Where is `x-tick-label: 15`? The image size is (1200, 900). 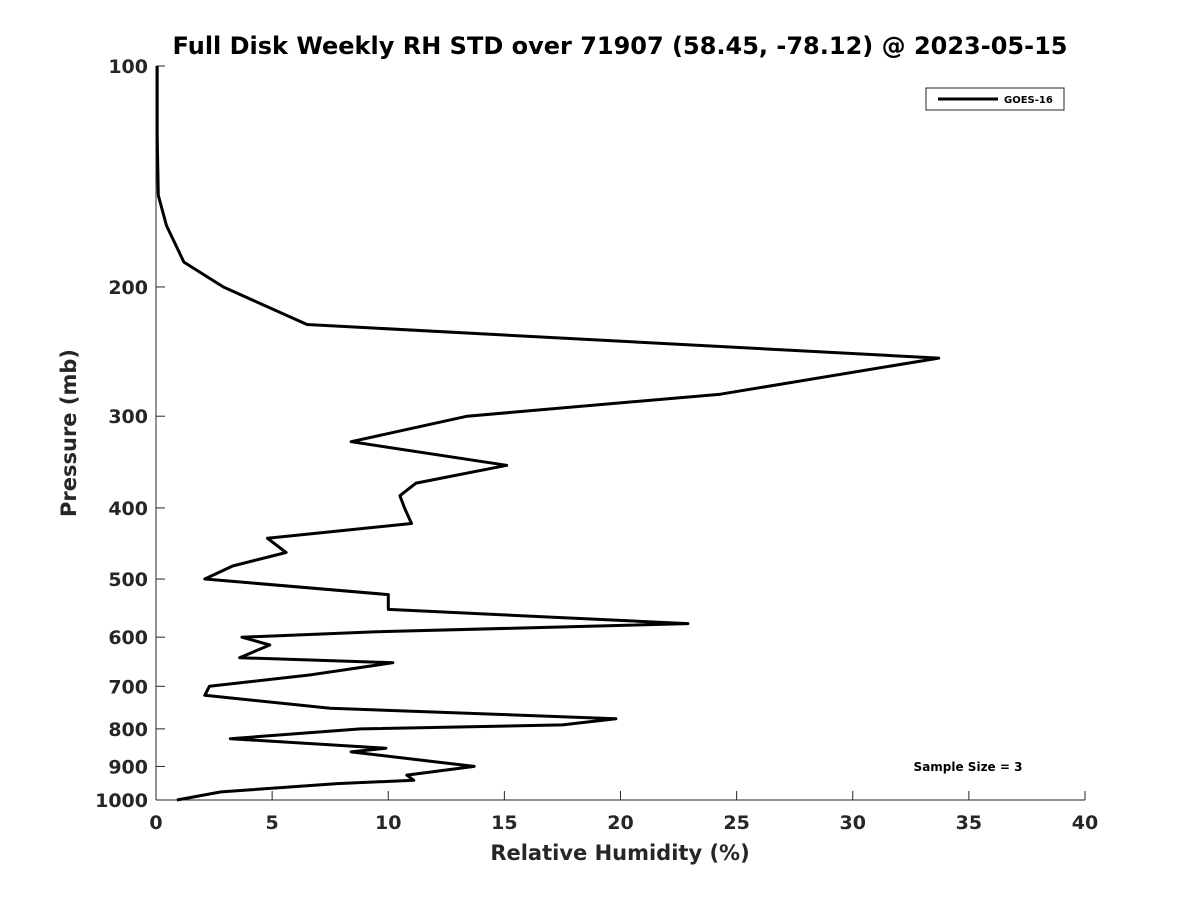
x-tick-label: 15 is located at coordinates (504, 823).